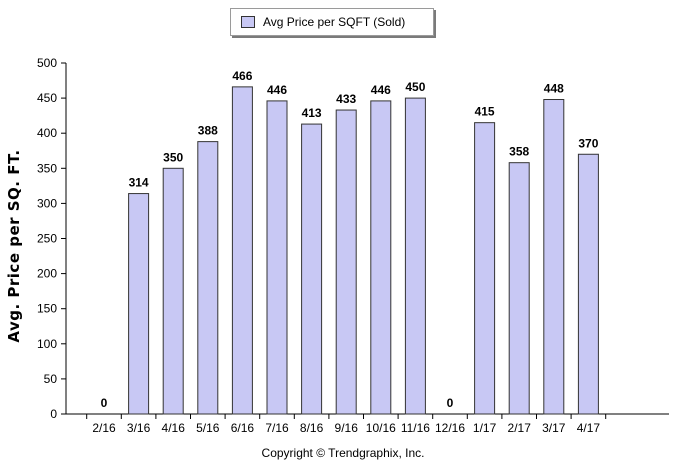  Describe the element at coordinates (519, 152) in the screenshot. I see `data-label: 358` at that location.